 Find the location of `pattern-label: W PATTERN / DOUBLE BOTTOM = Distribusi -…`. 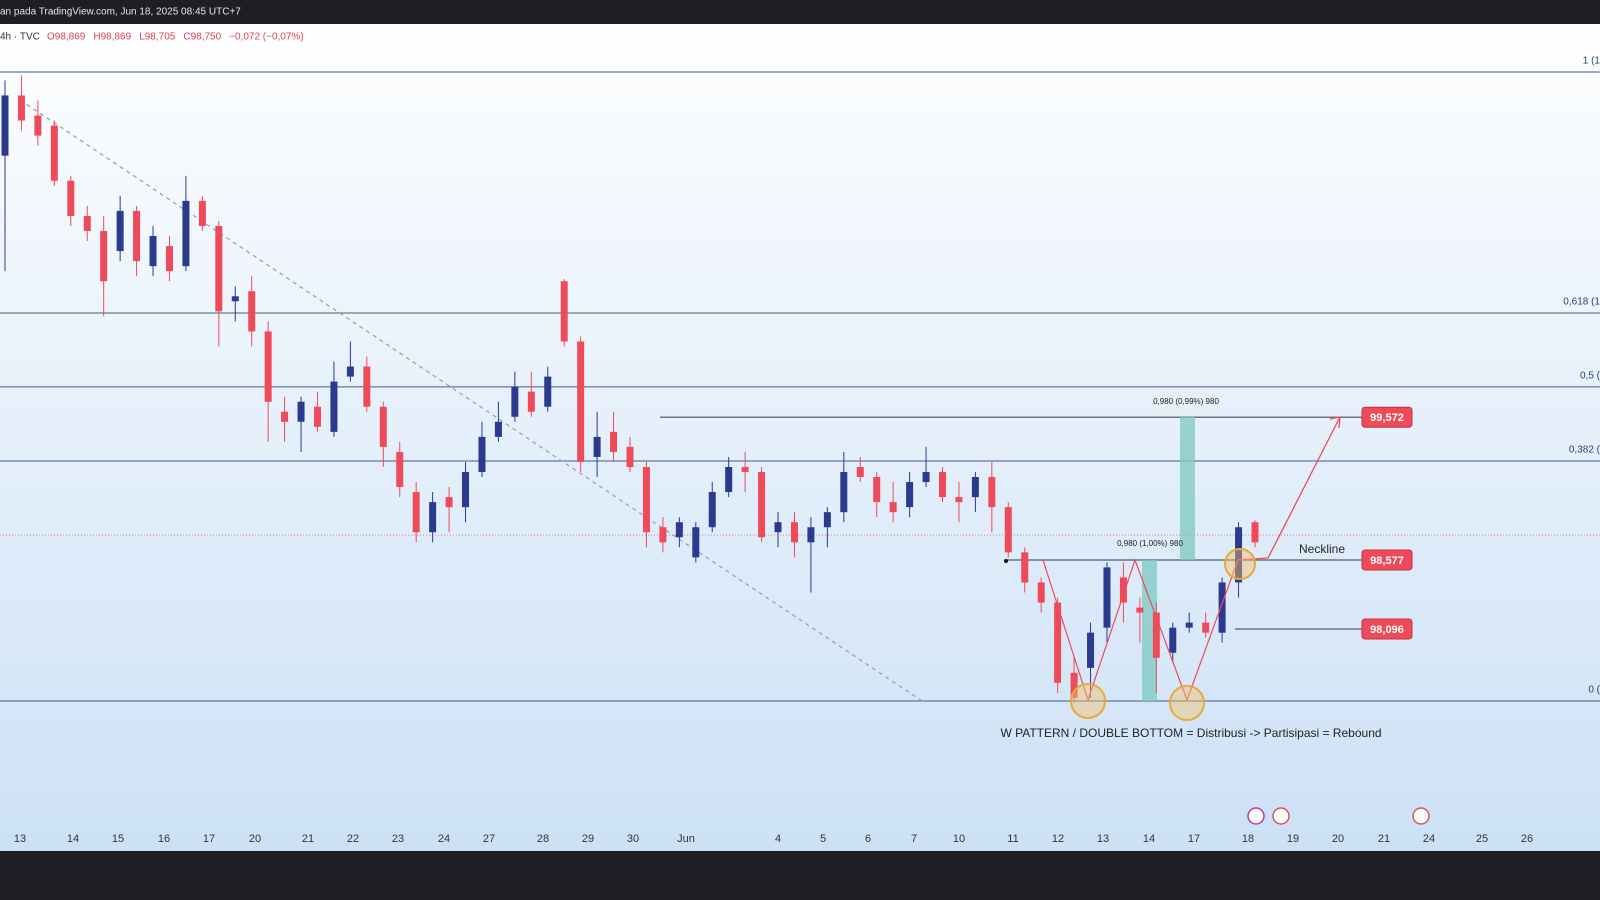

pattern-label: W PATTERN / DOUBLE BOTTOM = Distribusi -… is located at coordinates (1190, 733).